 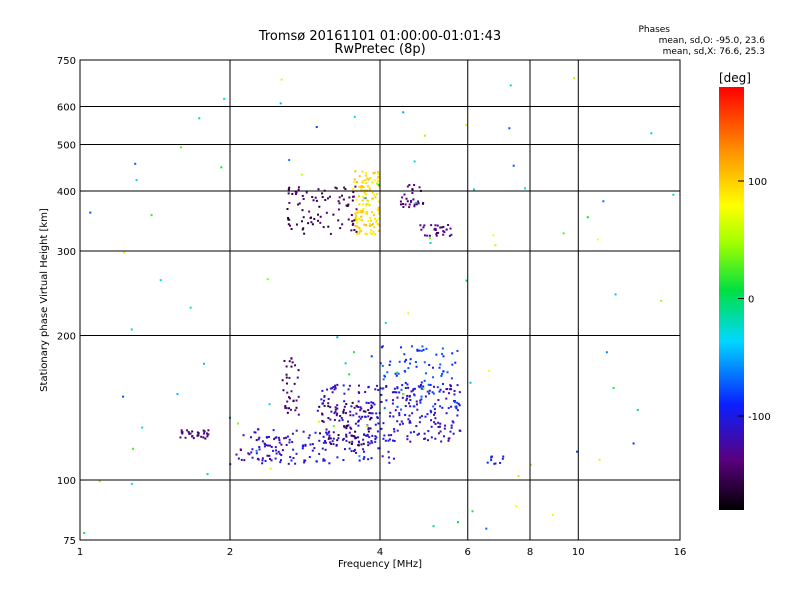 I want to click on chart-subtitle: RwPretec (8p), so click(x=379, y=49).